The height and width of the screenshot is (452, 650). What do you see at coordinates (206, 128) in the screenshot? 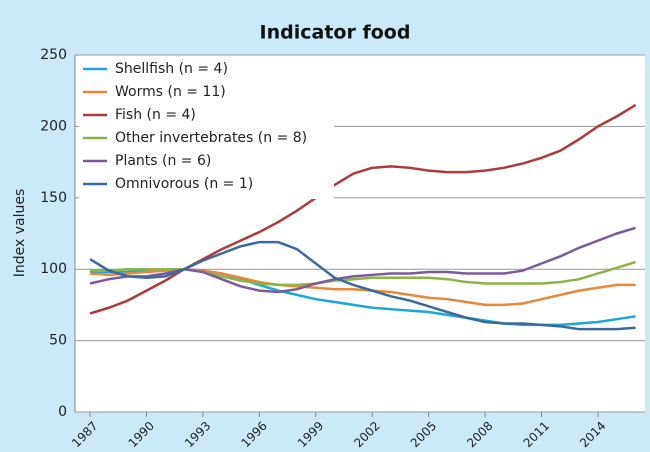
I see `legend-box` at bounding box center [206, 128].